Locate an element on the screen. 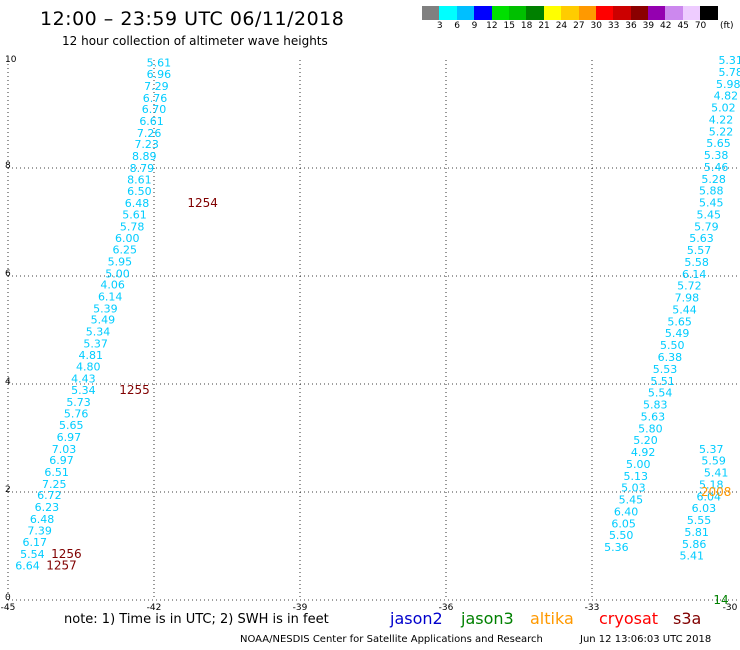 Image resolution: width=740 pixels, height=650 pixels. wave-height-label: 6.64 is located at coordinates (27, 565).